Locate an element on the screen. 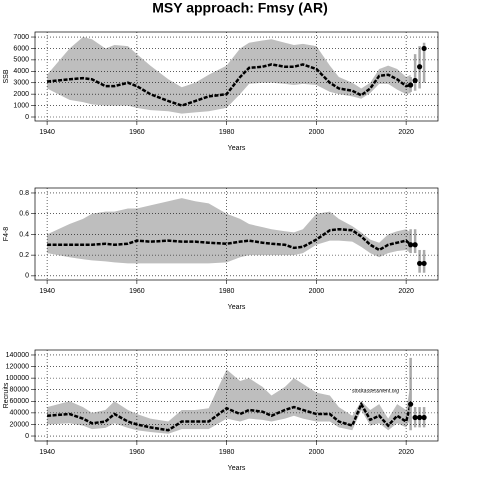 This screenshot has width=480, height=485. y-axis-label: SSB is located at coordinates (6, 76).